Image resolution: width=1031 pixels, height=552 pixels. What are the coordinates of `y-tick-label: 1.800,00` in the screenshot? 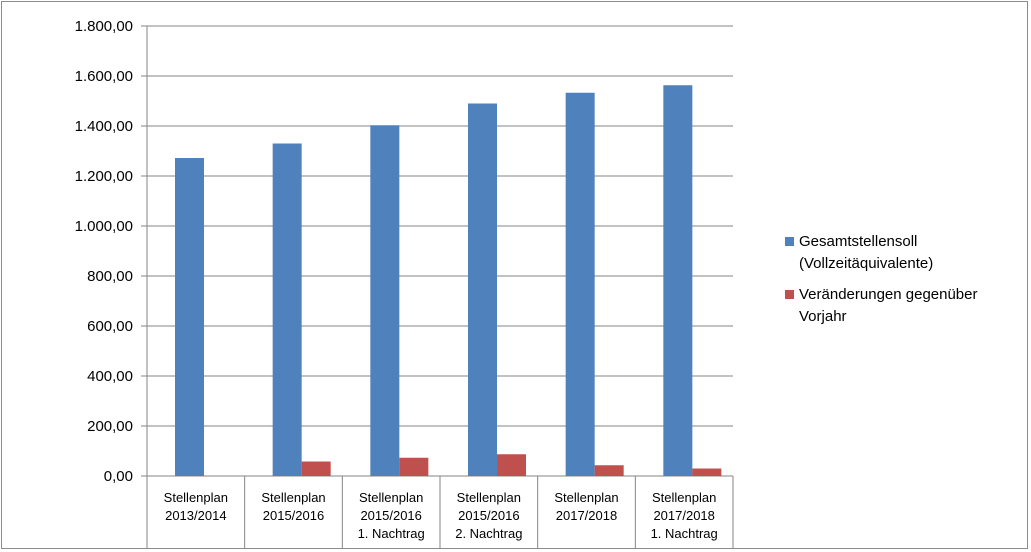 It's located at (104, 26).